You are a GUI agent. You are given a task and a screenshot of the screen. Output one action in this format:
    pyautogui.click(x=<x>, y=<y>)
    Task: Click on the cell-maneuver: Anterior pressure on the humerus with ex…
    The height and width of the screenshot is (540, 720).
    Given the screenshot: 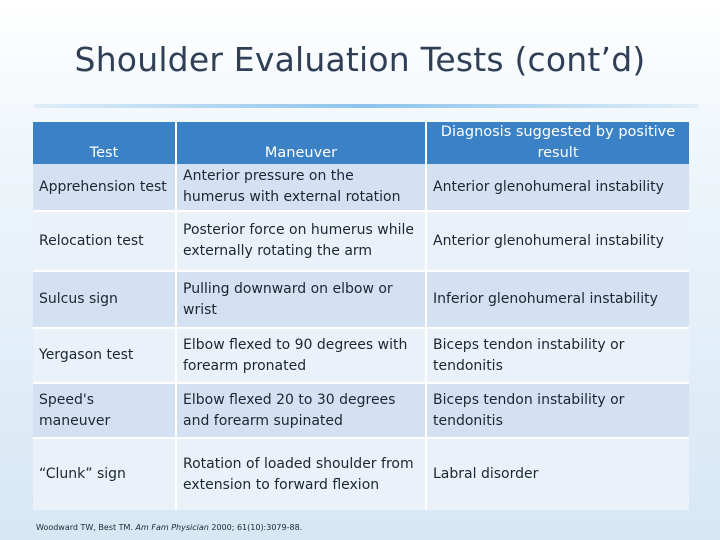 What is the action you would take?
    pyautogui.click(x=300, y=187)
    